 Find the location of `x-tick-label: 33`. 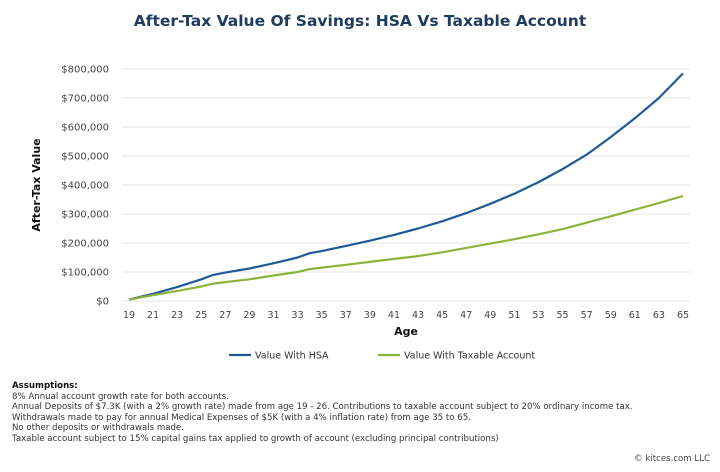

x-tick-label: 33 is located at coordinates (298, 315).